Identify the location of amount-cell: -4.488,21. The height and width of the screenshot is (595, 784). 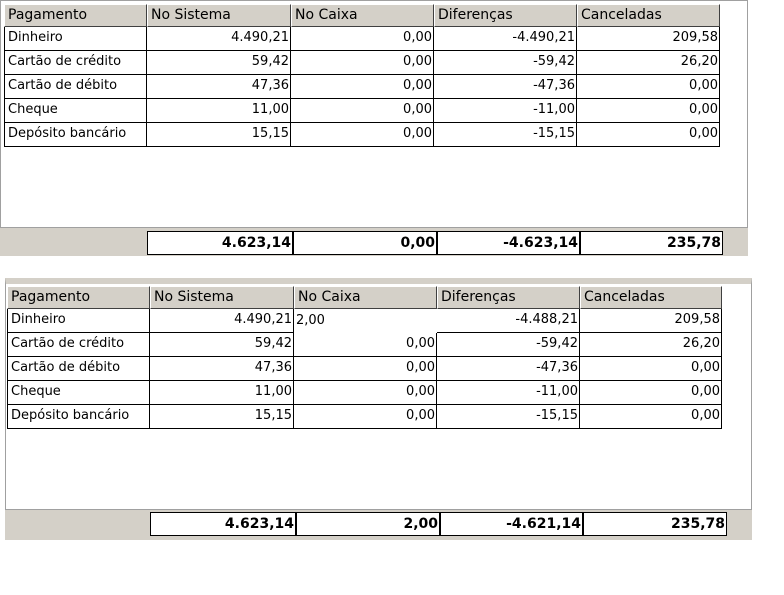
(508, 321).